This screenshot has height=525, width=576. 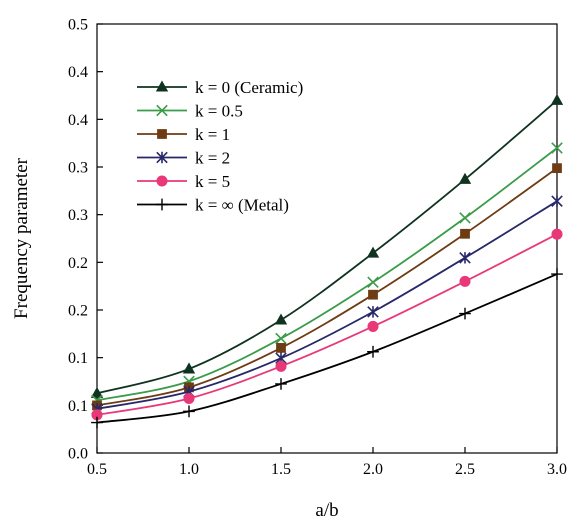 What do you see at coordinates (465, 469) in the screenshot?
I see `x-tick-label: 2.5` at bounding box center [465, 469].